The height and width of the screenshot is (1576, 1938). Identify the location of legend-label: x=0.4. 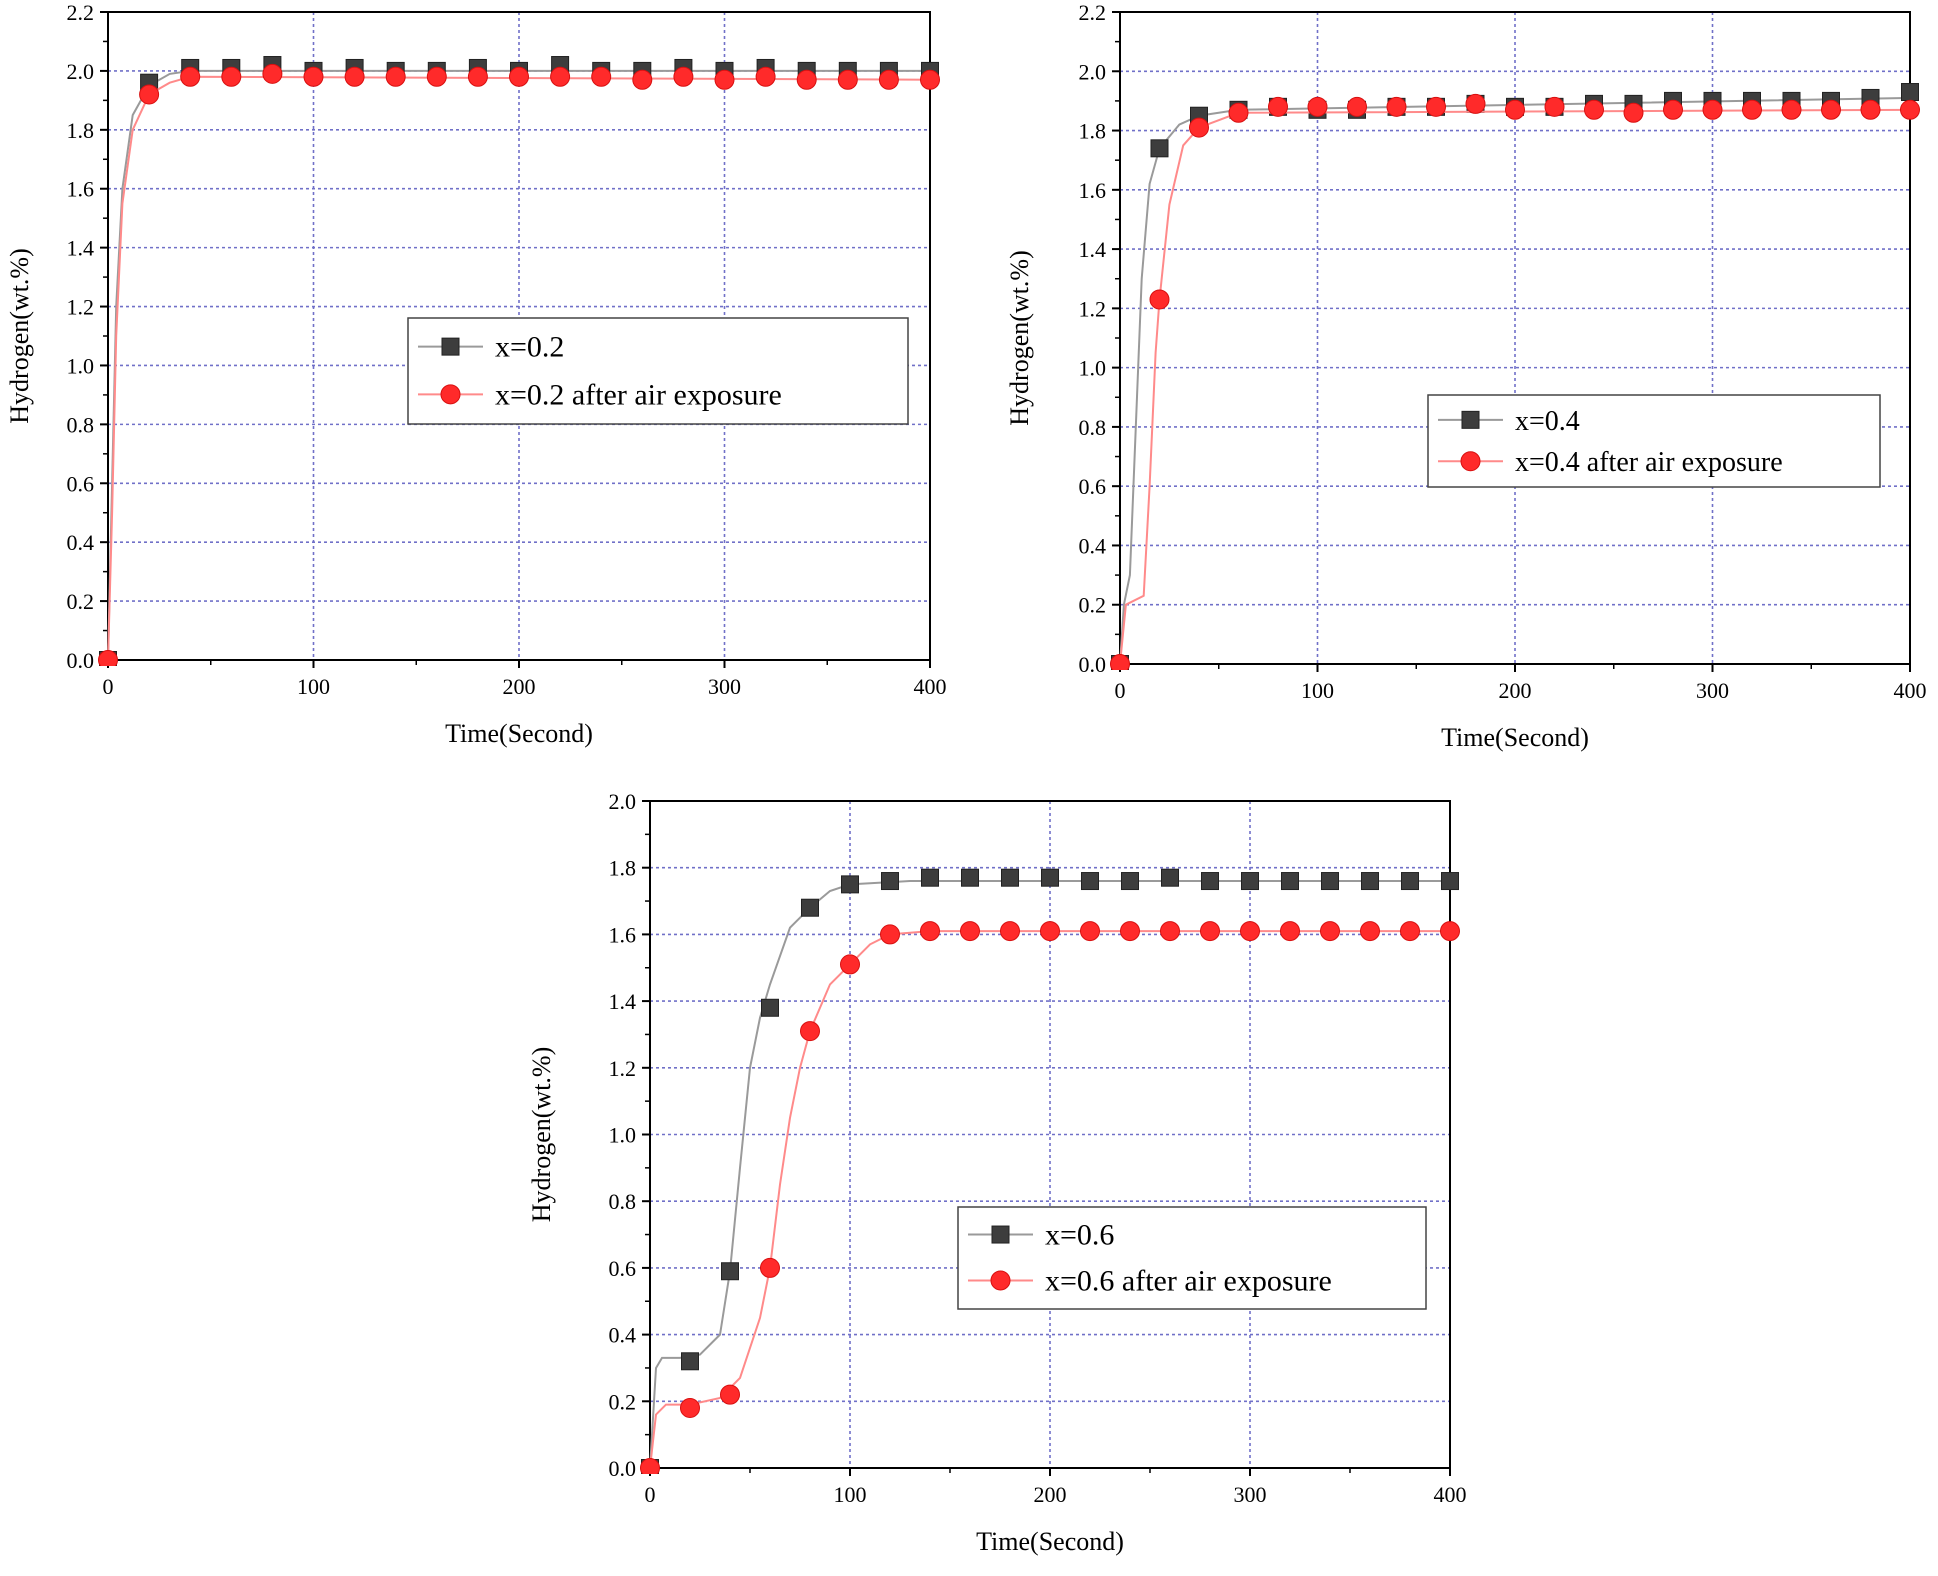
(1547, 421).